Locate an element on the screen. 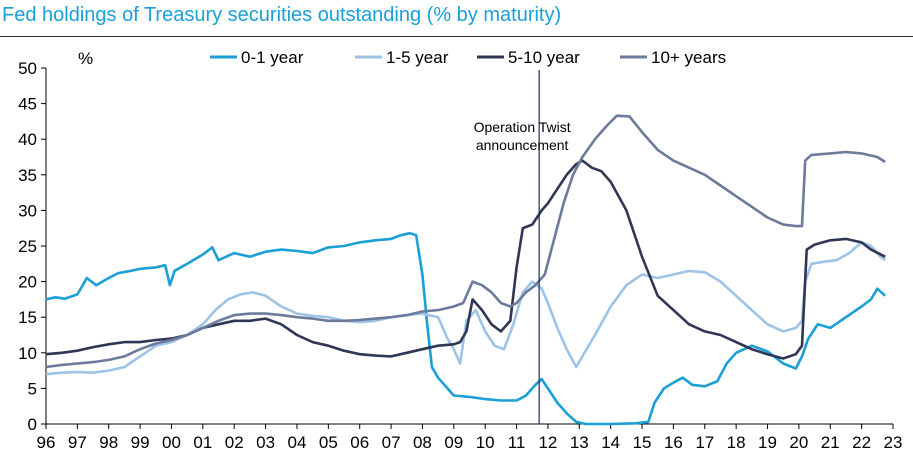 This screenshot has width=913, height=470. x-tick-label: 06 is located at coordinates (359, 442).